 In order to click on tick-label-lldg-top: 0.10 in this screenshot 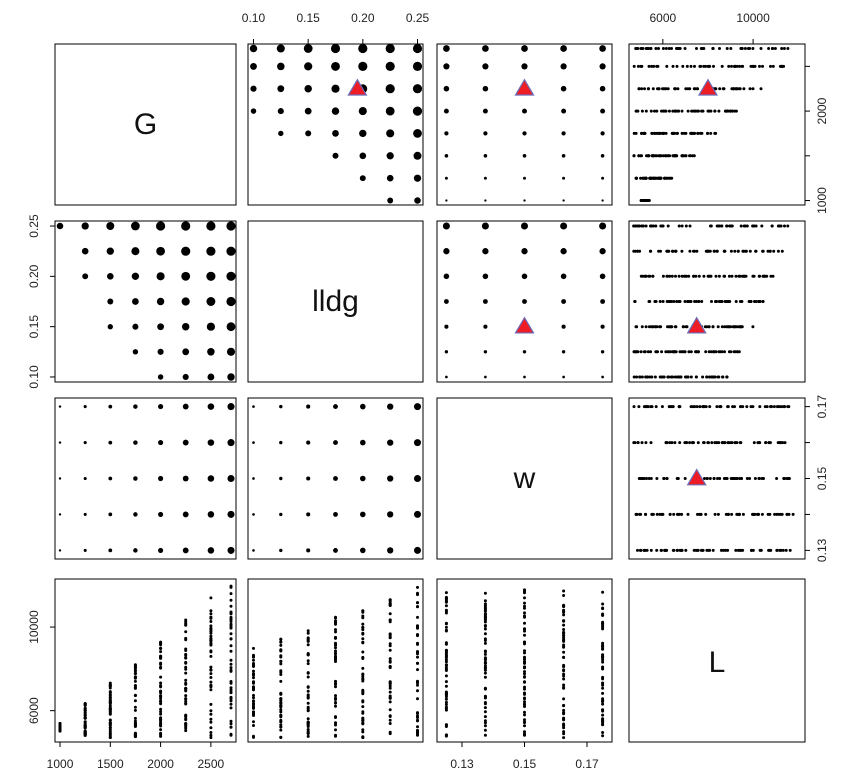, I will do `click(254, 18)`.